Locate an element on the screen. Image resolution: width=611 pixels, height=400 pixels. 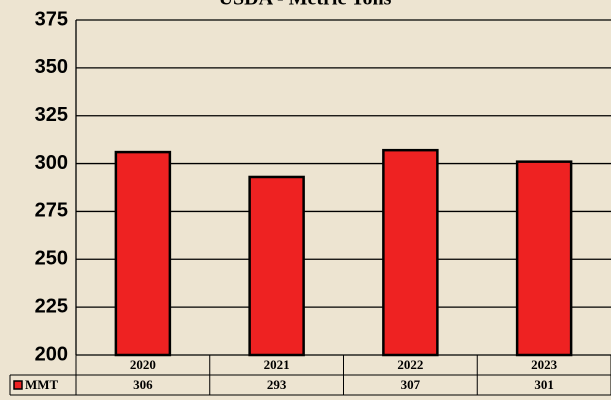
x-tick-label: 2020 is located at coordinates (143, 364).